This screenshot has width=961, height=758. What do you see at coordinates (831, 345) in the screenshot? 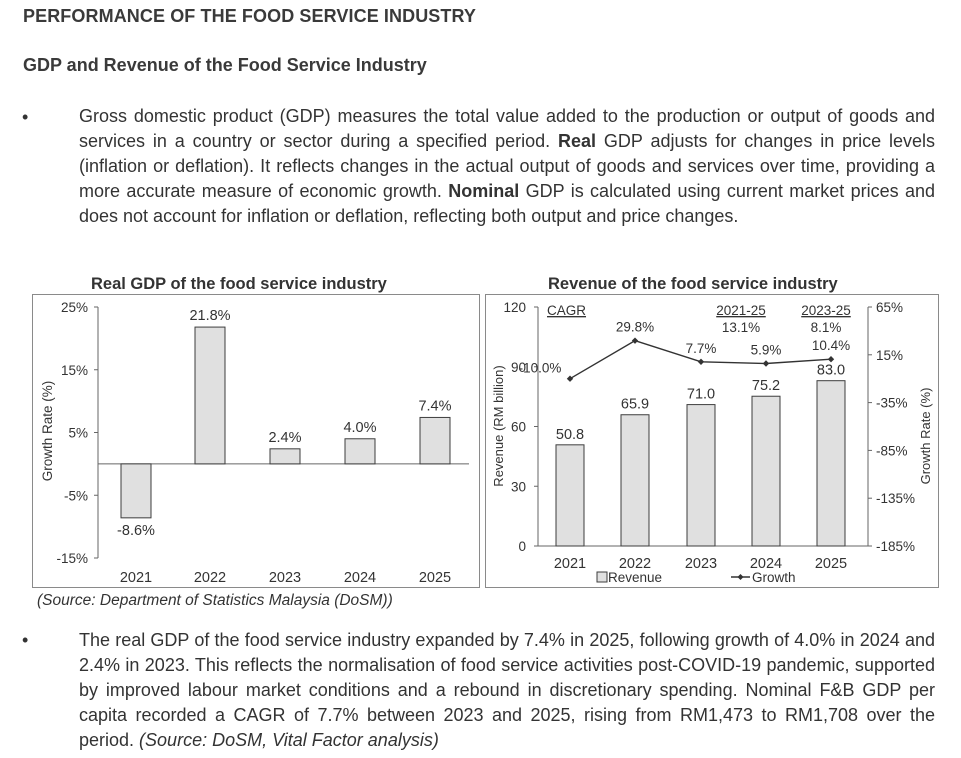
I see `growth-data-label: 10.4%` at bounding box center [831, 345].